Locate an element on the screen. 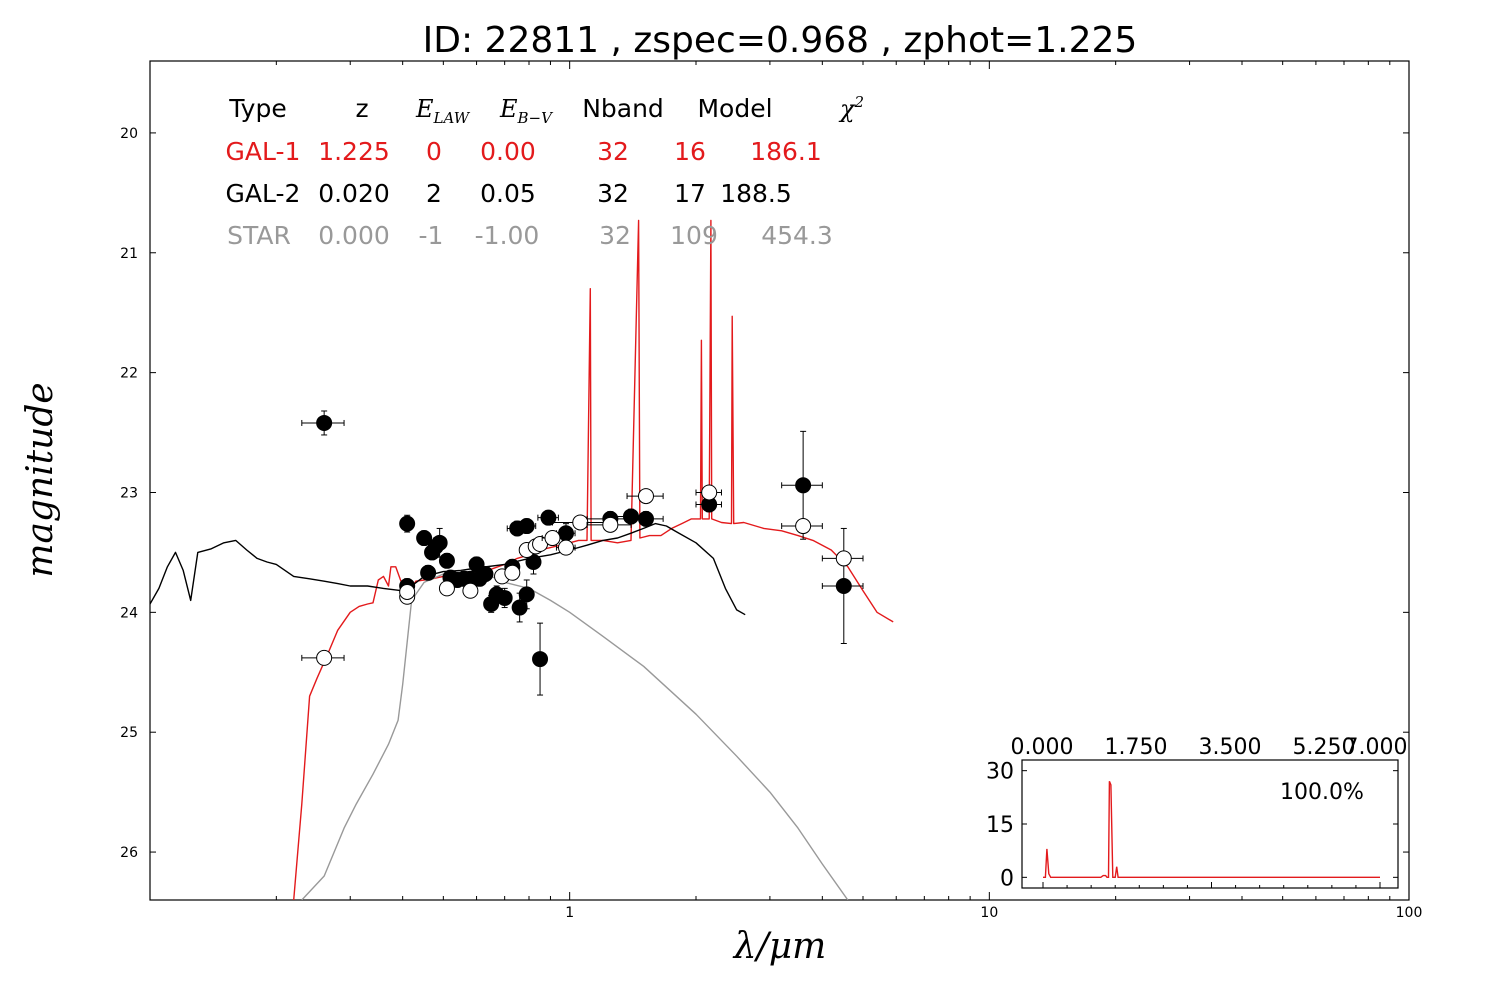 Image resolution: width=1500 pixels, height=1000 pixels. table-row-gal2: GAL-2 0.020 2 0.05 32 17 188.5 is located at coordinates (509, 193).